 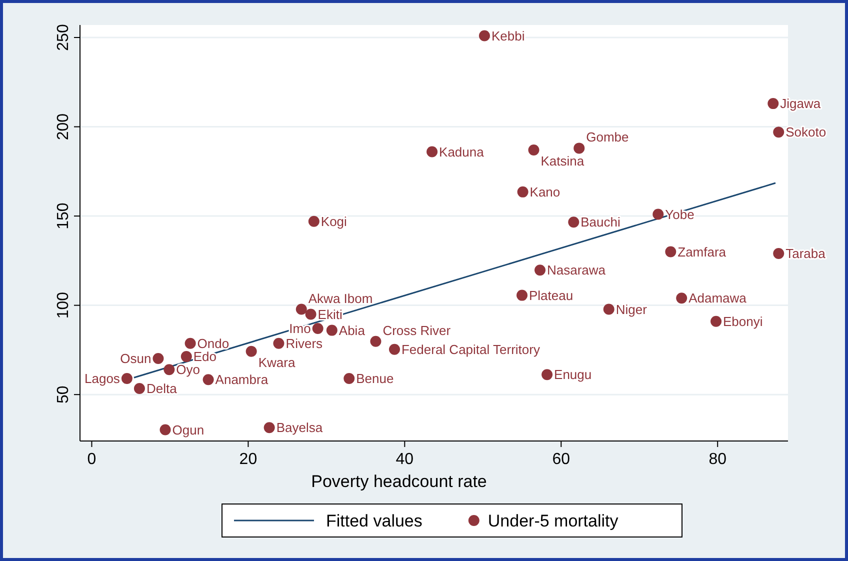 I want to click on y-tick-label: 150, so click(x=63, y=216).